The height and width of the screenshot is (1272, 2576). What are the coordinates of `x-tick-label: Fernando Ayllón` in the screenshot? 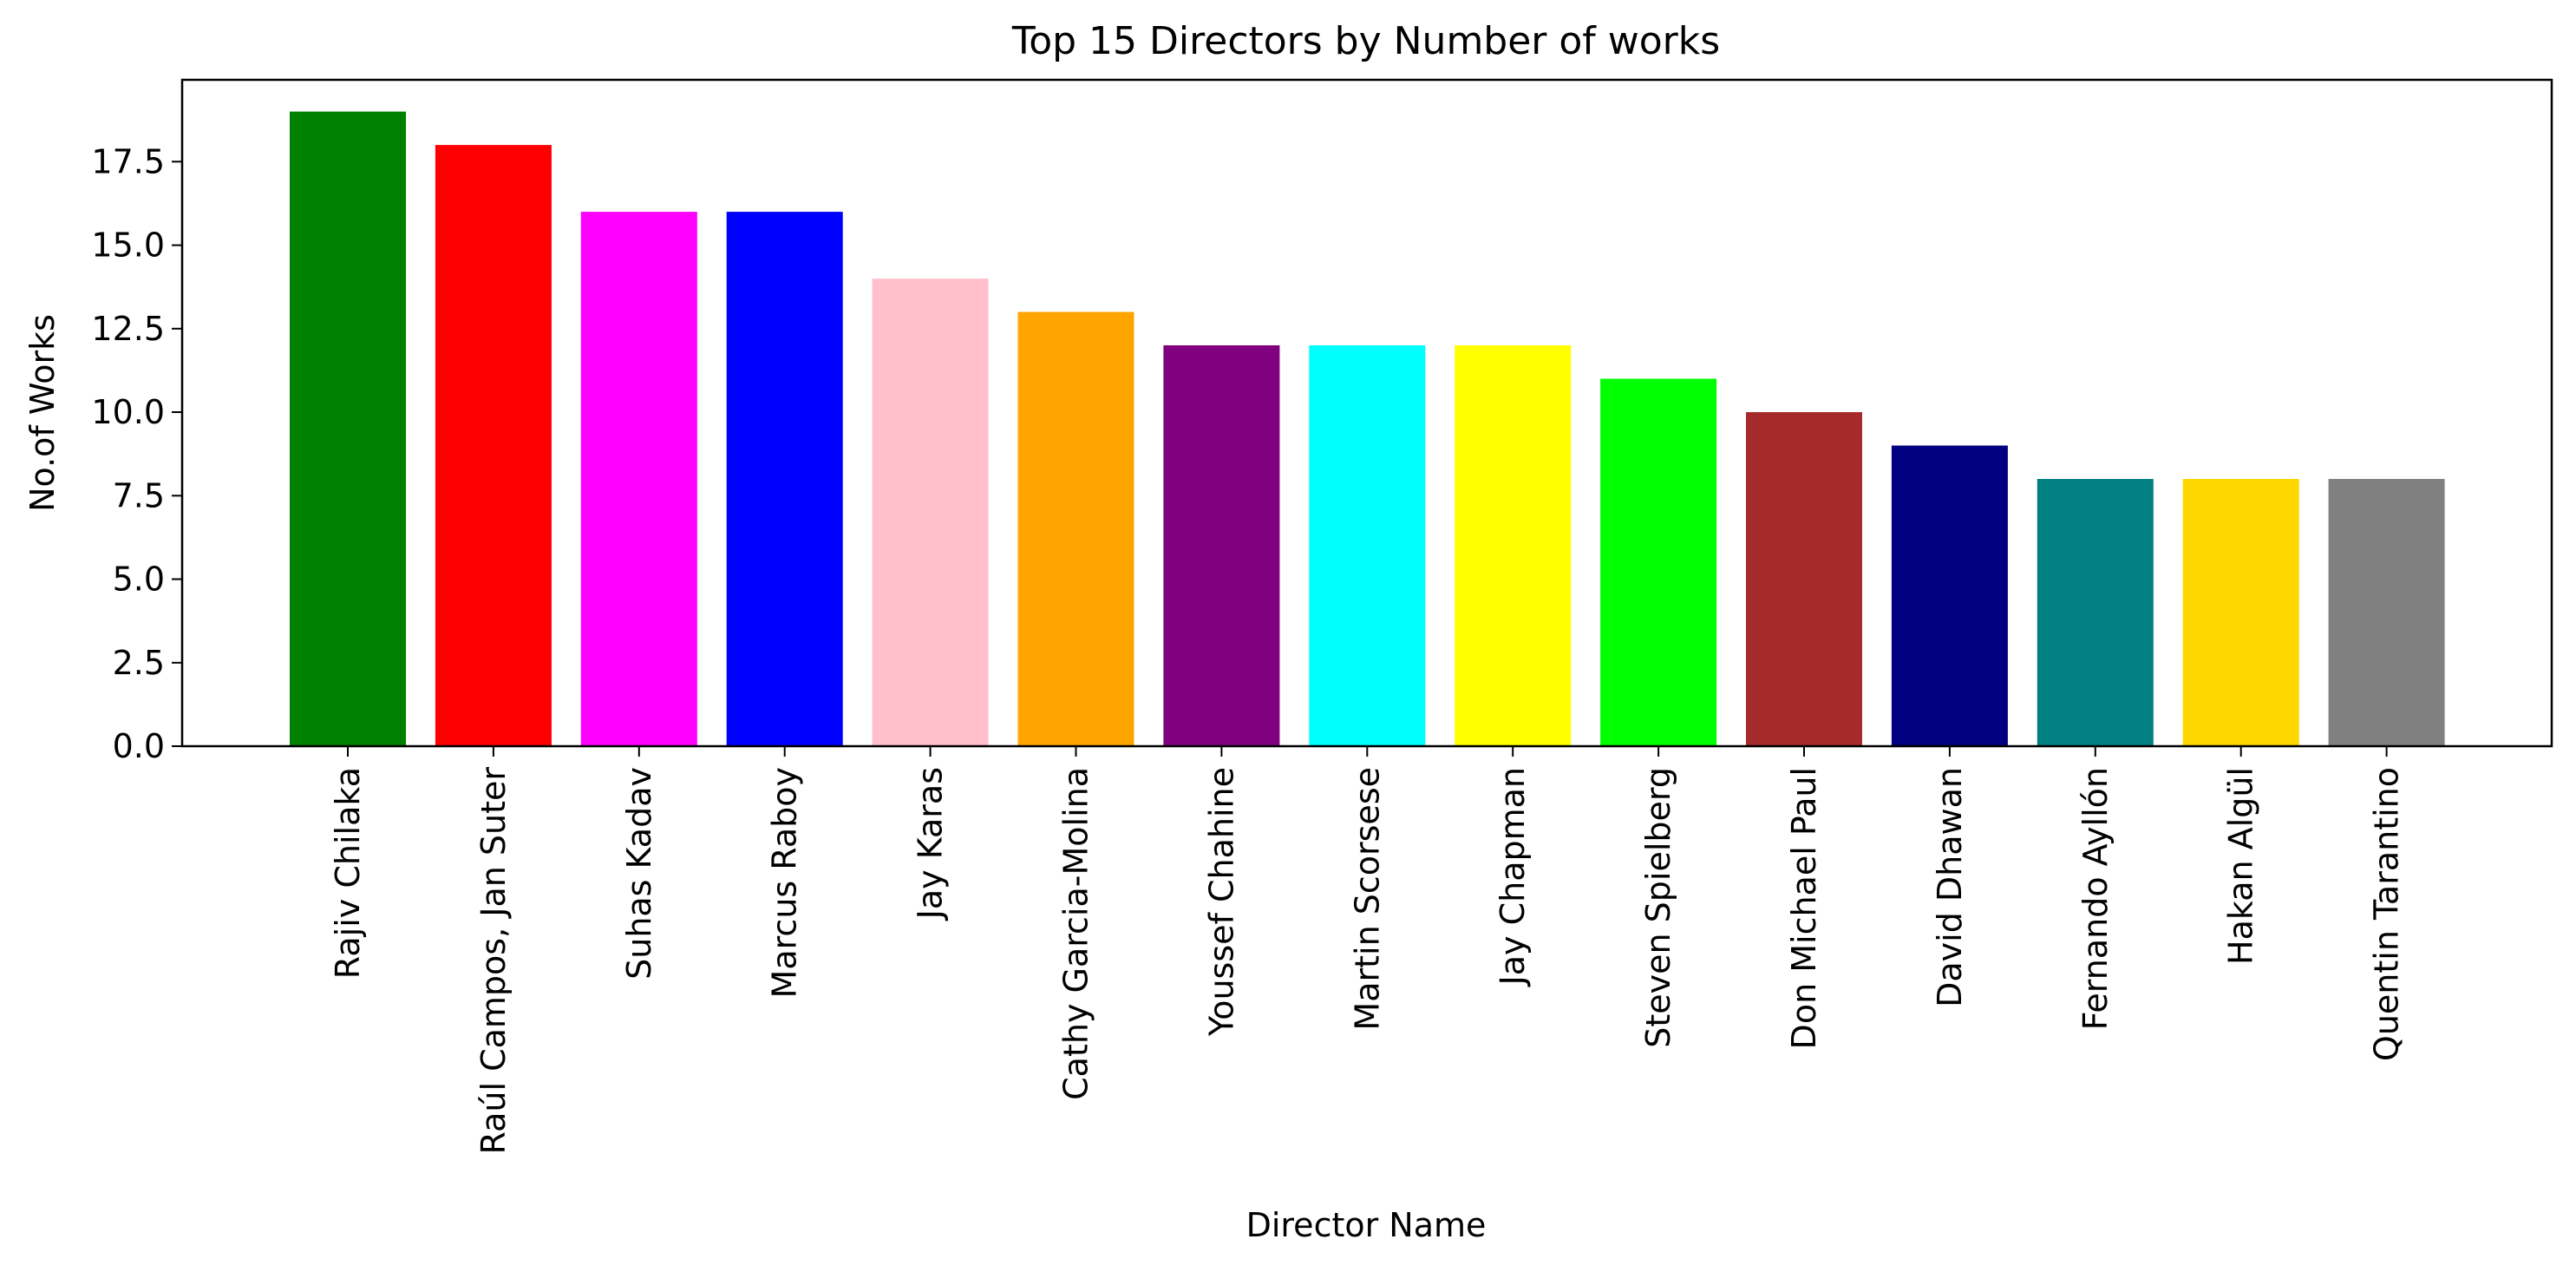 It's located at (2095, 898).